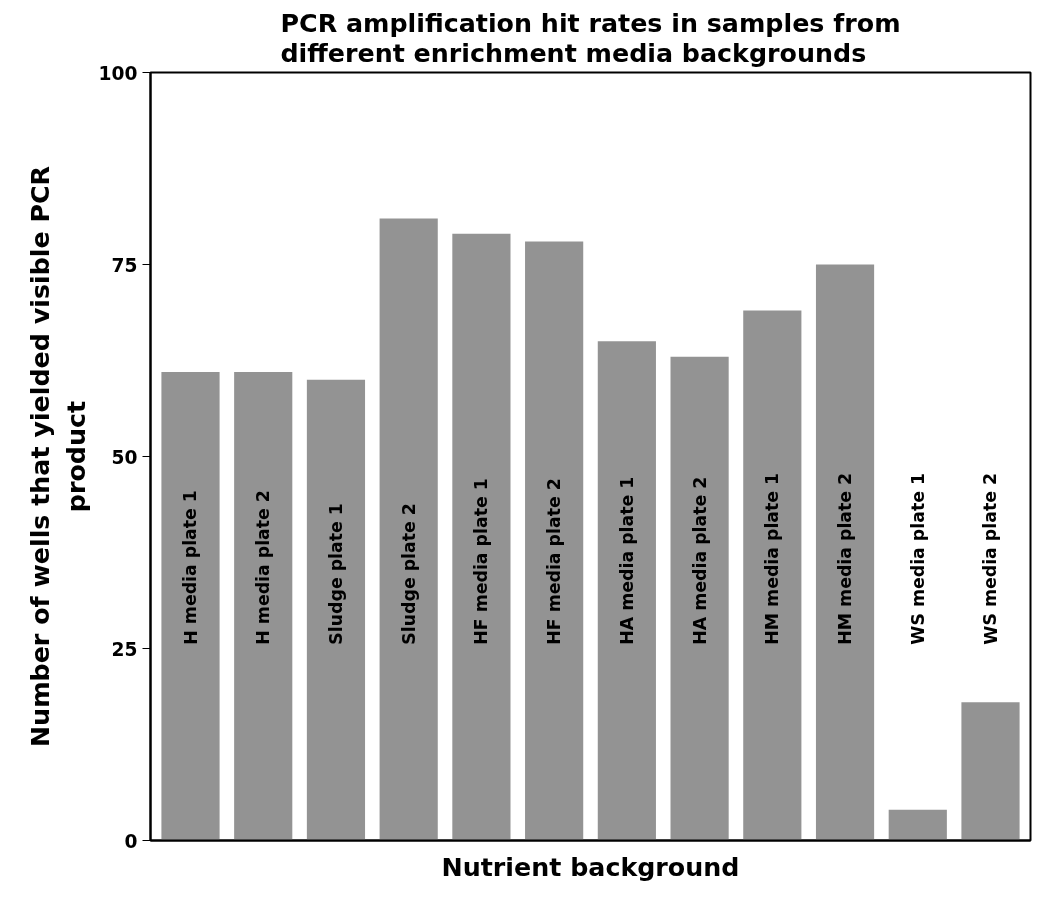 Image resolution: width=1055 pixels, height=919 pixels. Describe the element at coordinates (335, 574) in the screenshot. I see `x-tick-label: Sludge plate 1` at that location.